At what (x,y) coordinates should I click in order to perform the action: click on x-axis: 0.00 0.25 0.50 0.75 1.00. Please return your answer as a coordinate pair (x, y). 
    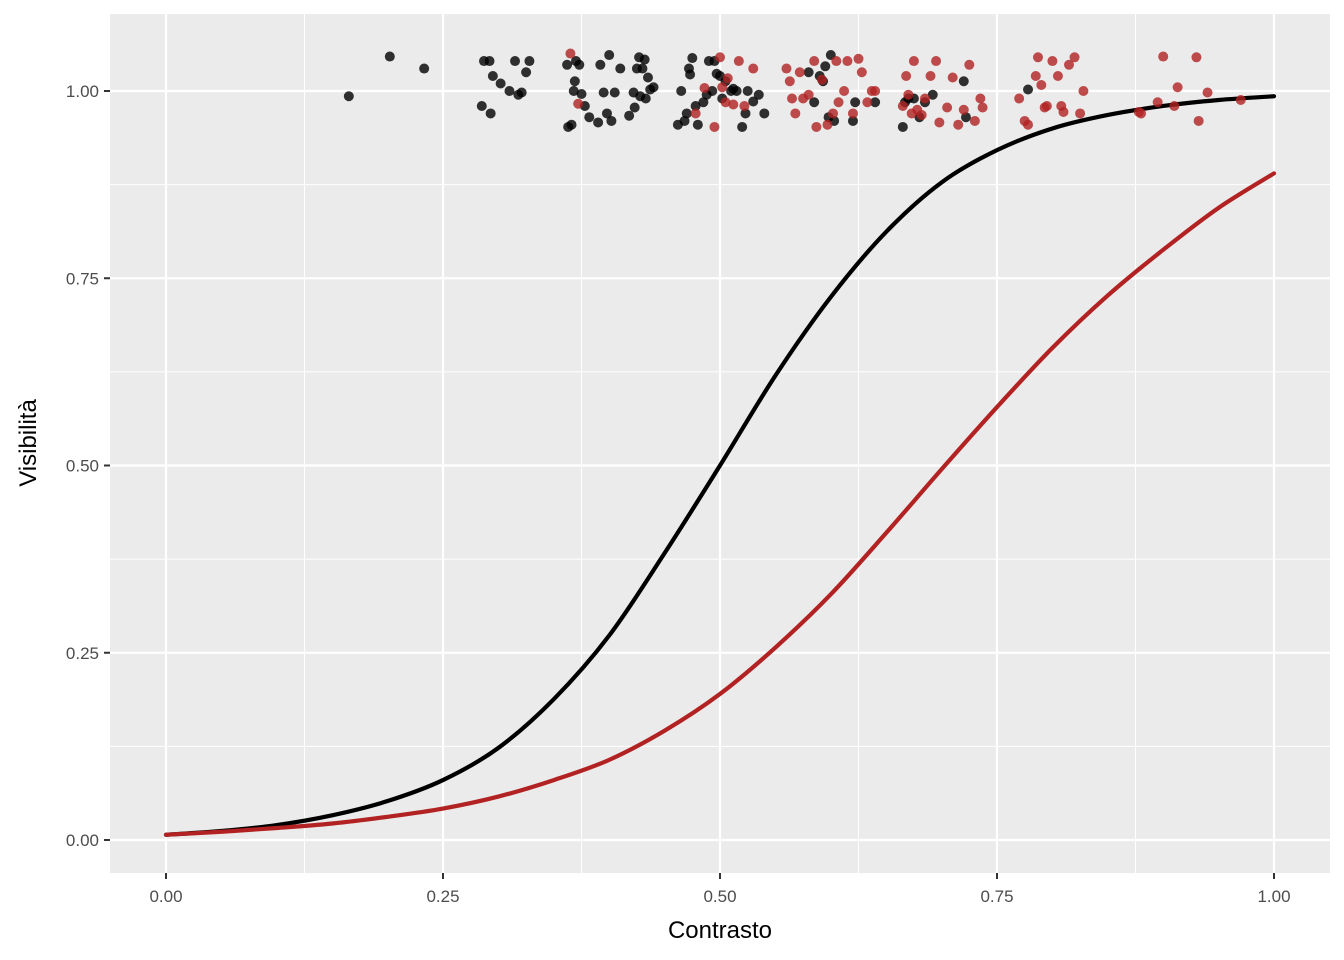
    Looking at the image, I should click on (720, 889).